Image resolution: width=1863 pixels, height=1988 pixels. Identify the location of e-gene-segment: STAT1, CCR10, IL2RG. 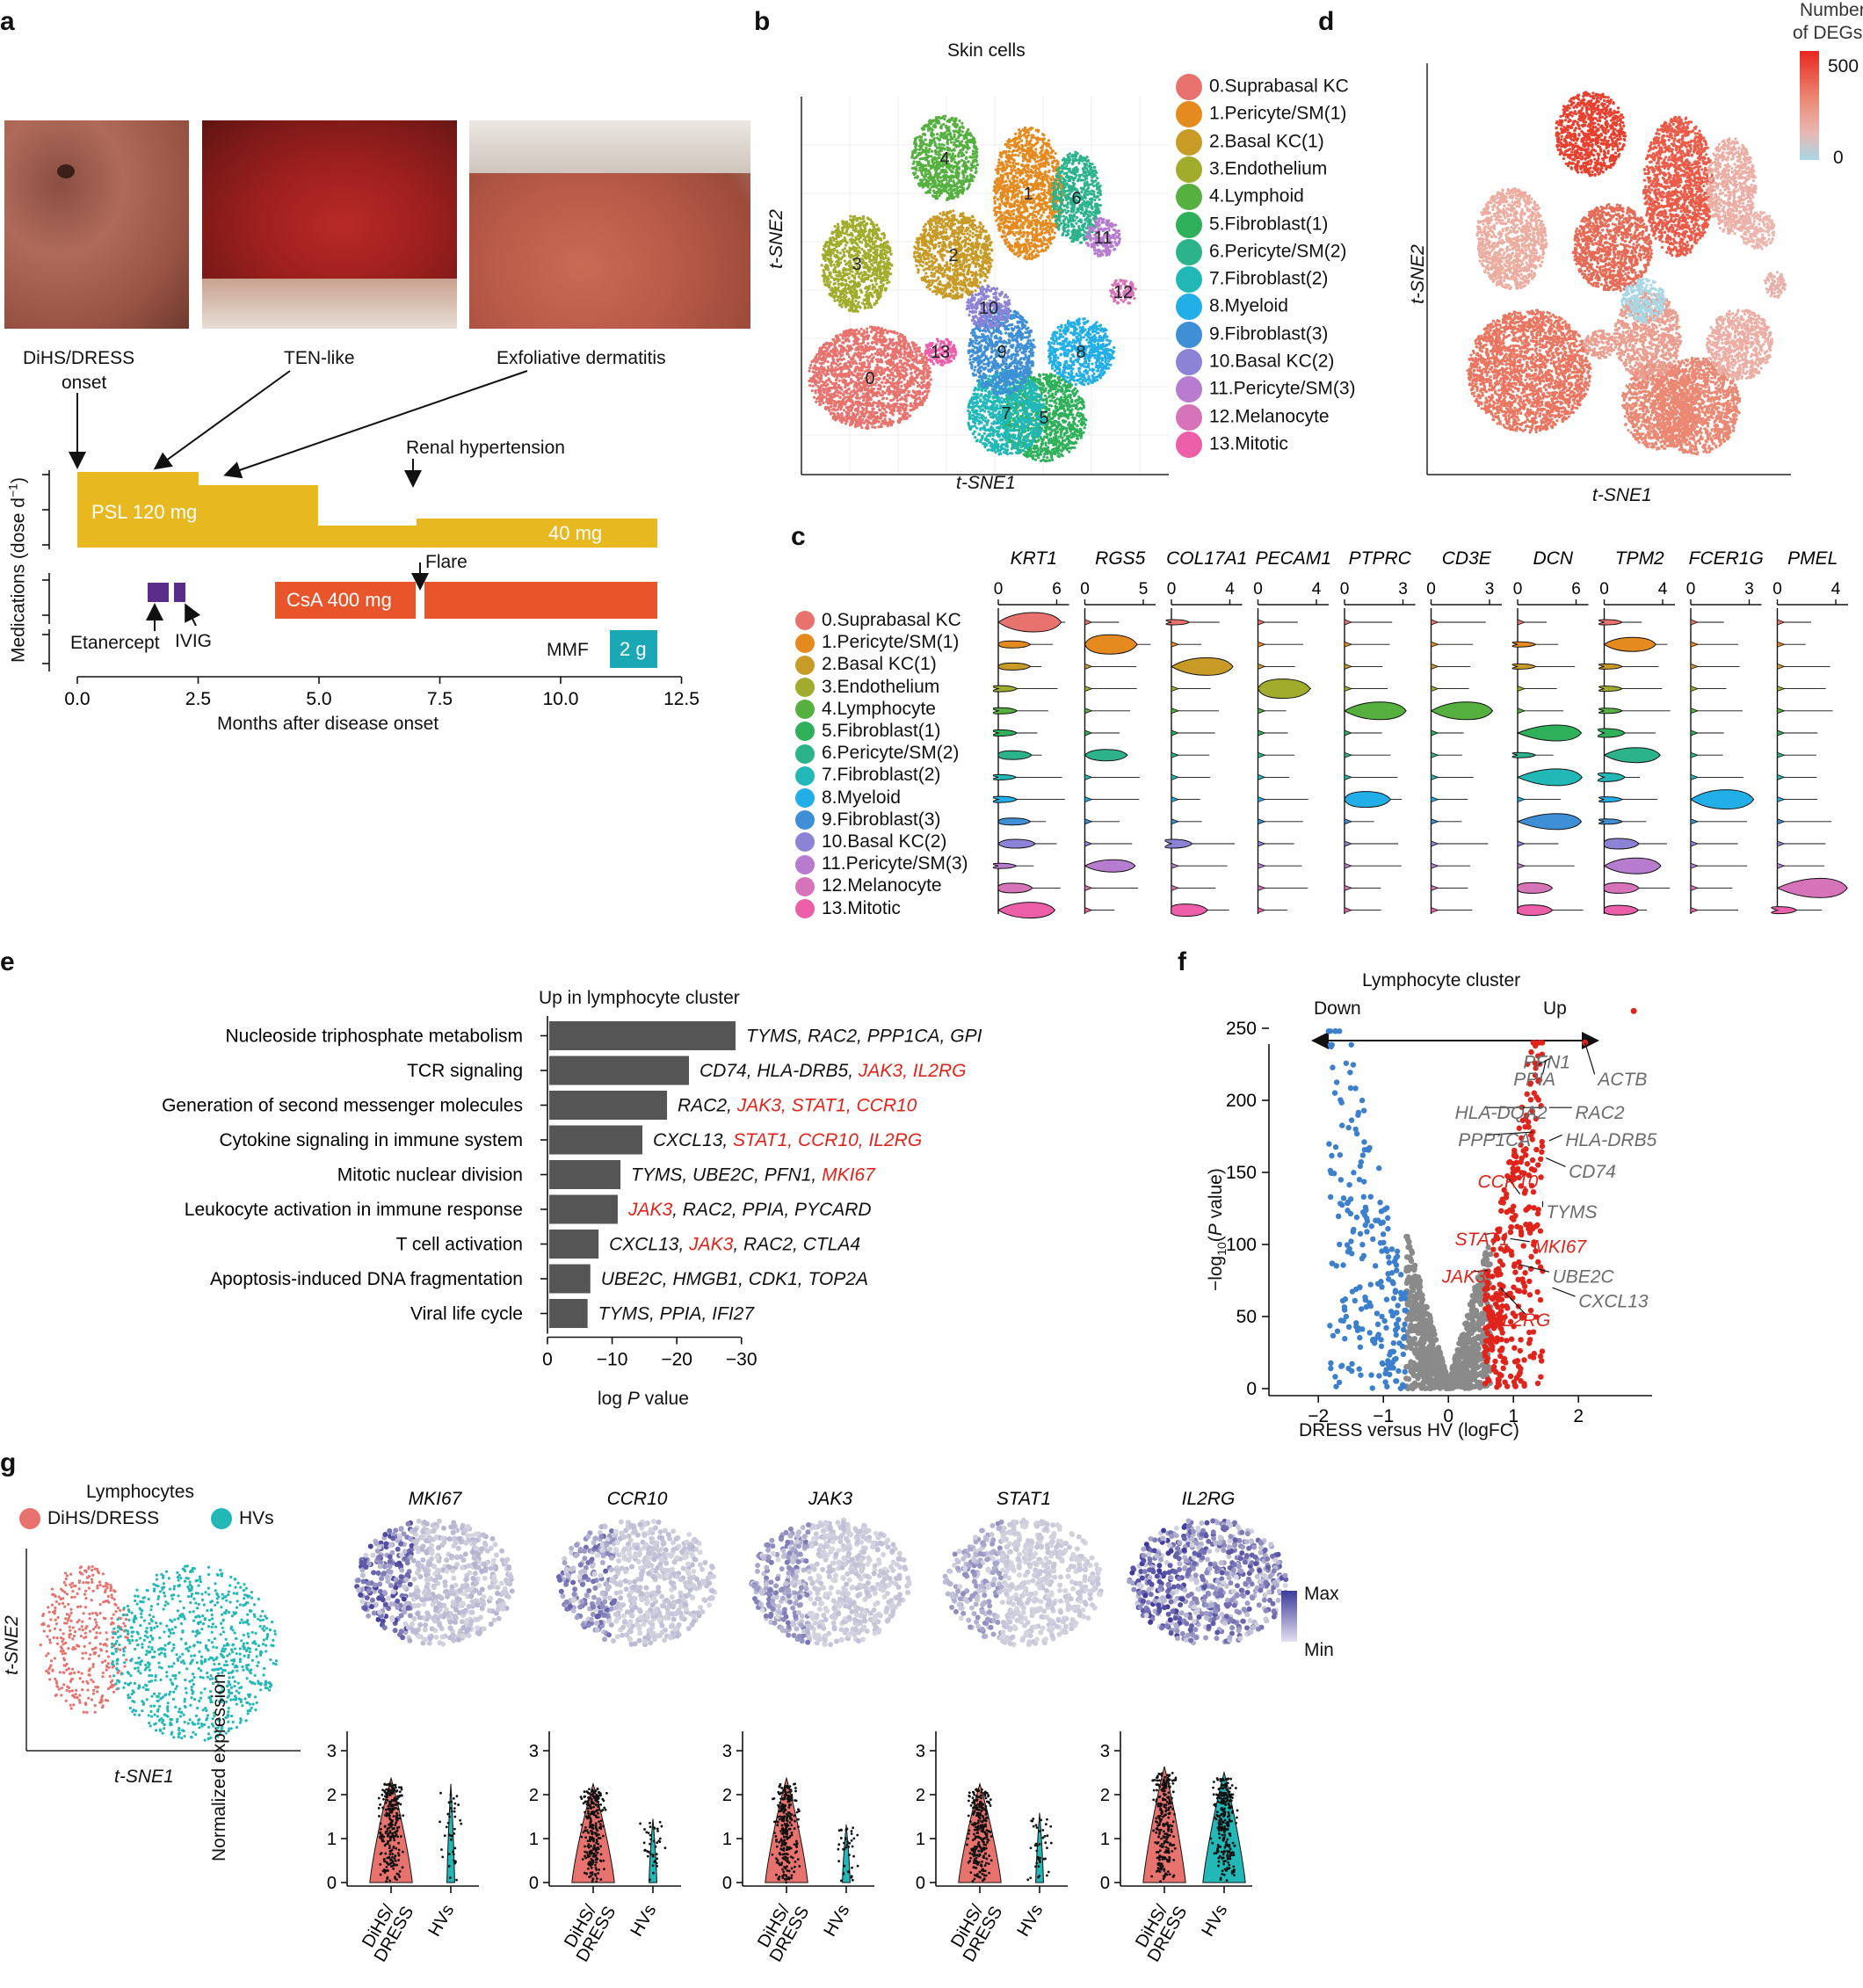
(827, 1140).